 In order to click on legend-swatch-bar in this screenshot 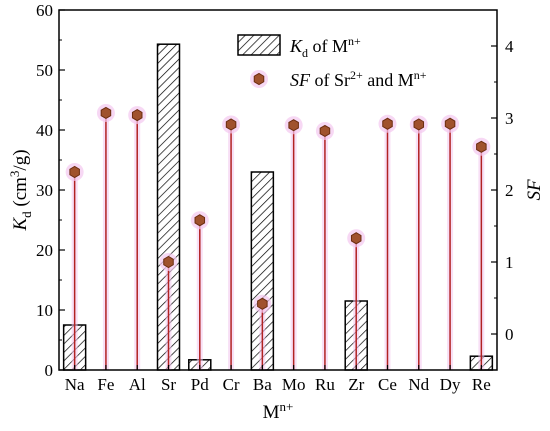, I will do `click(259, 45)`.